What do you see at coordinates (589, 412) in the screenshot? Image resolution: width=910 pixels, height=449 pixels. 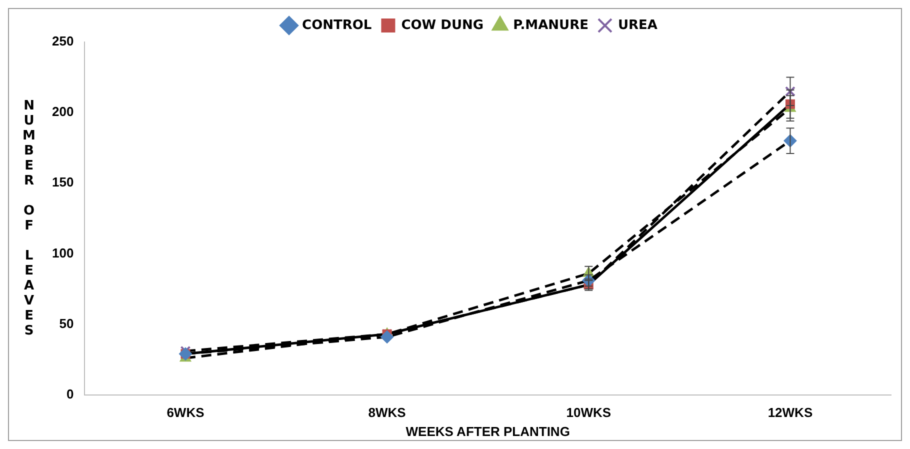 I see `x-tick-label: 10WKS` at bounding box center [589, 412].